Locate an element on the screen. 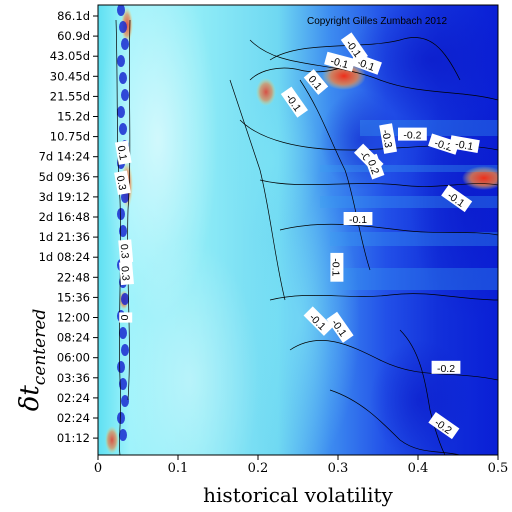  y-tick-label: 06:00 is located at coordinates (73, 358).